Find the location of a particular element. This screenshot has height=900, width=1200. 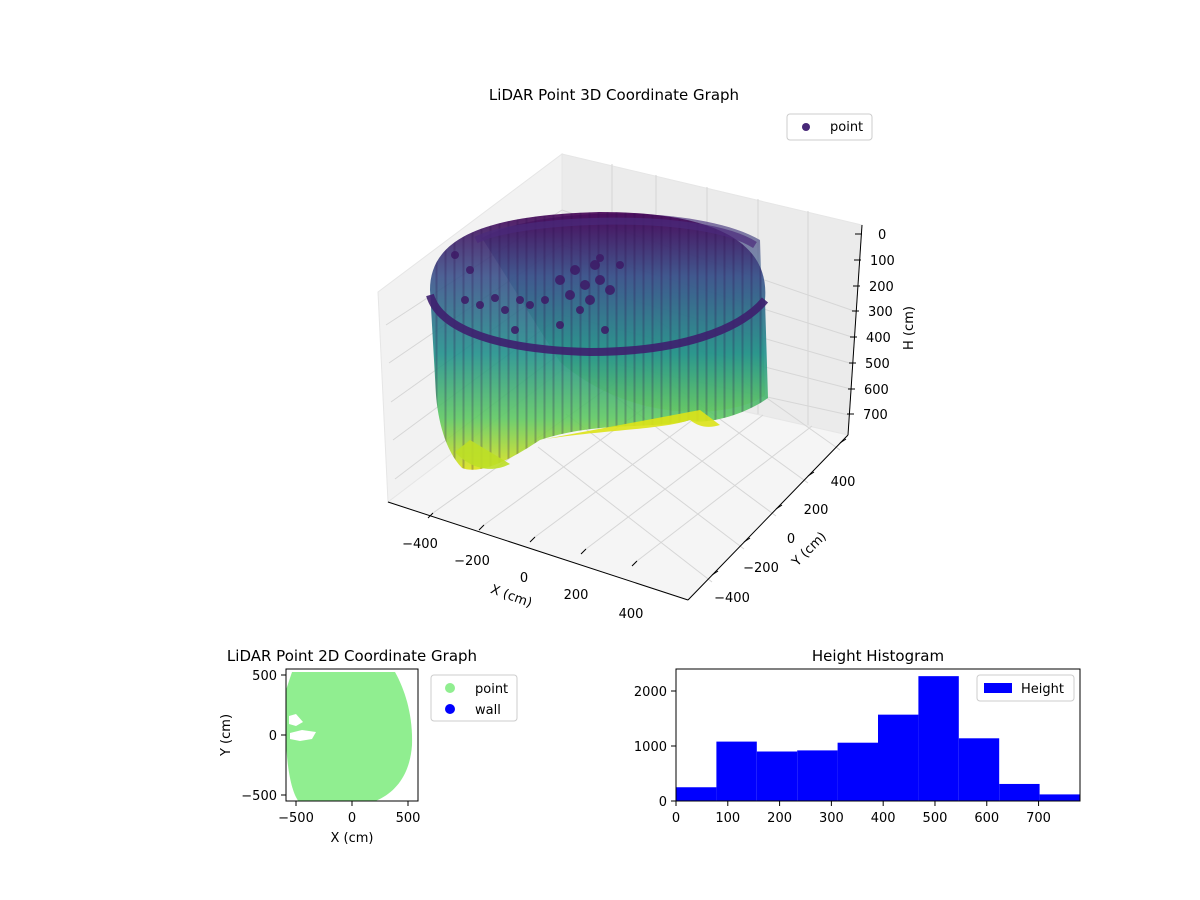

y-ticks is located at coordinates (779, 507).